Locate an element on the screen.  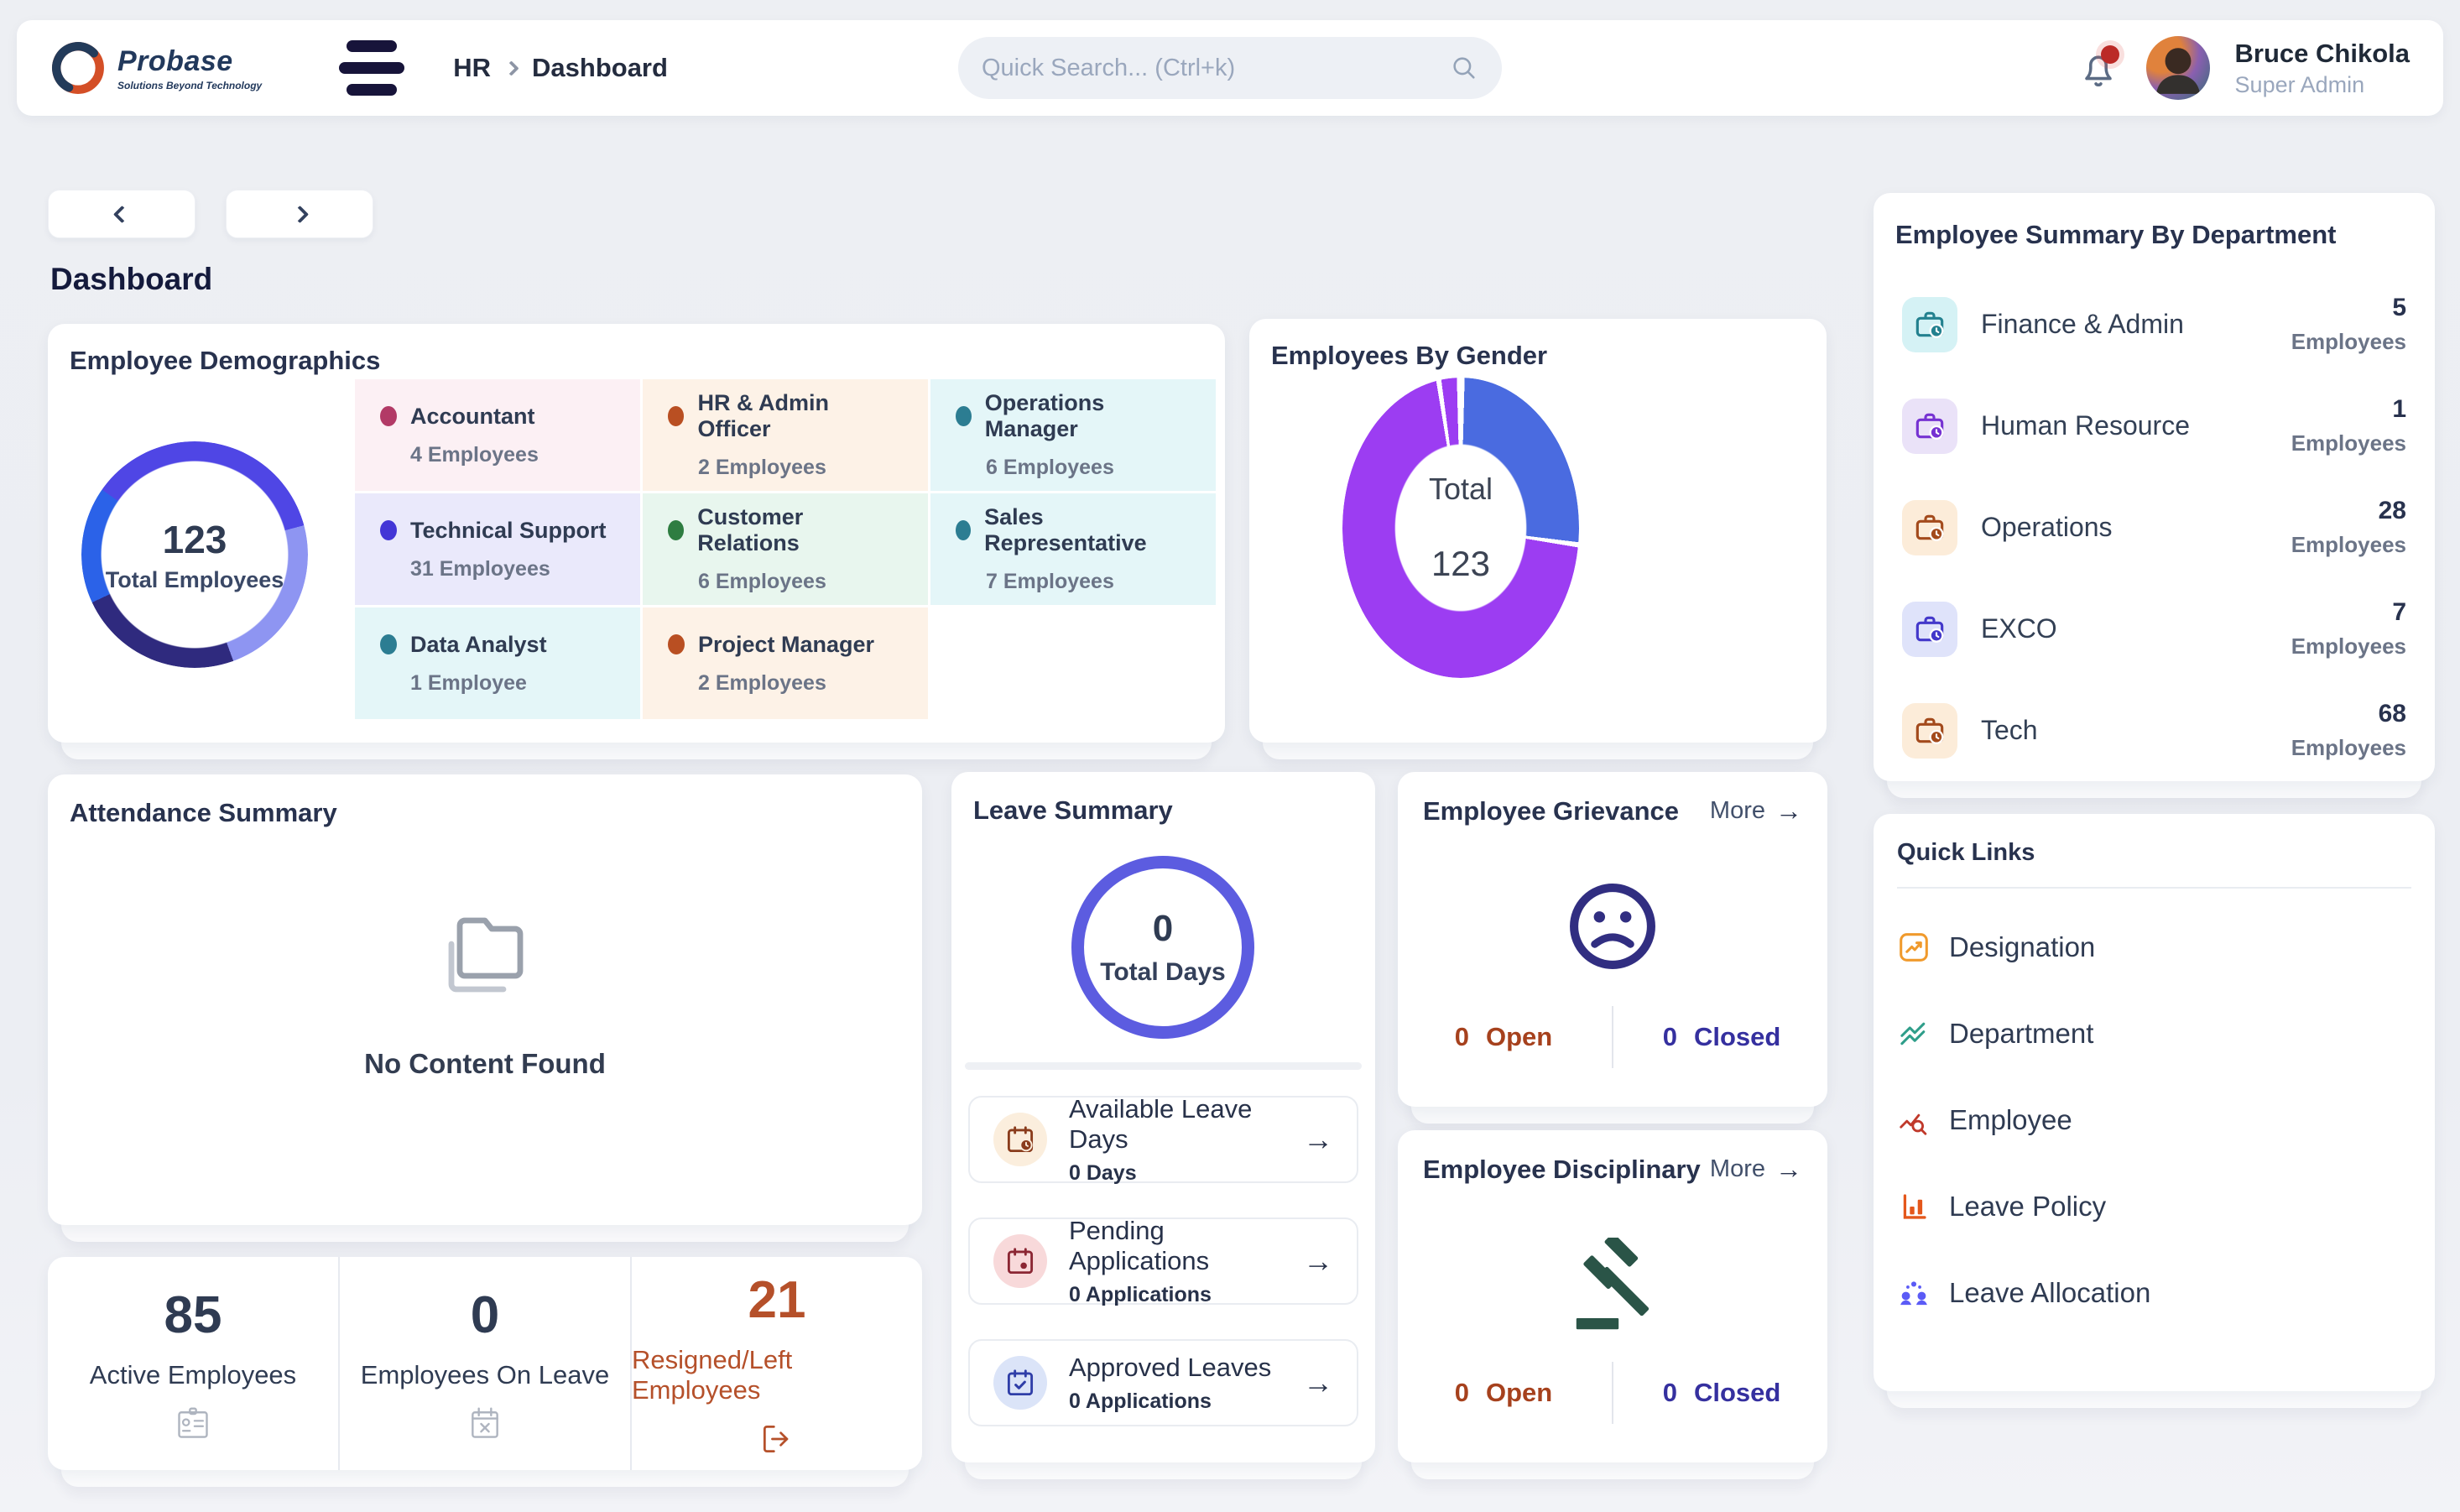
department-row: Human Resource 1 Employees is located at coordinates (2154, 426).